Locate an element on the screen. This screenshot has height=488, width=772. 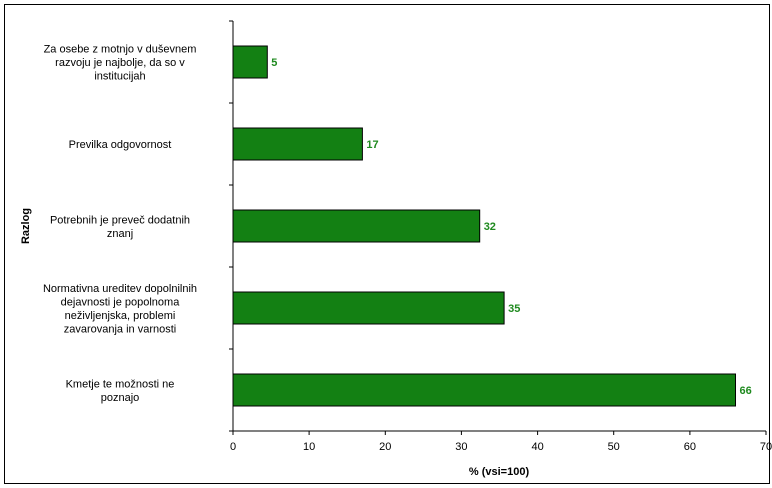
category-label: Kmetje te možnosti ne poznajo is located at coordinates (120, 391).